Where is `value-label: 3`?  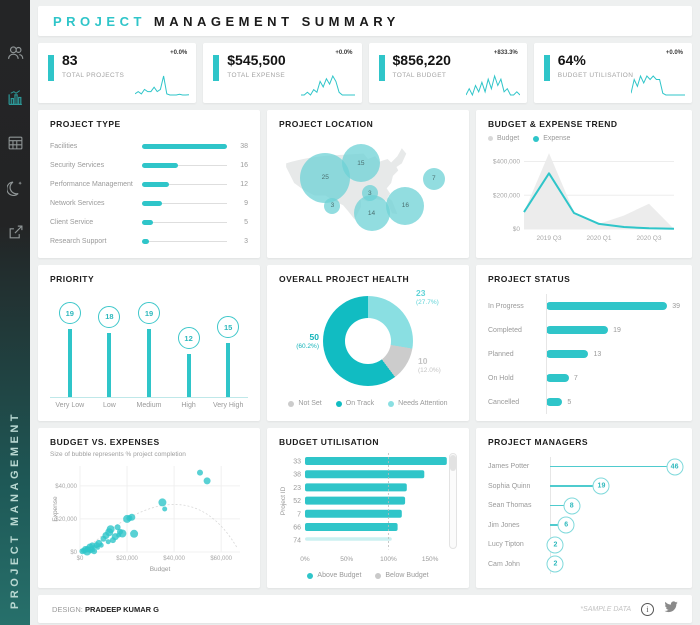
value-label: 3 is located at coordinates (246, 241).